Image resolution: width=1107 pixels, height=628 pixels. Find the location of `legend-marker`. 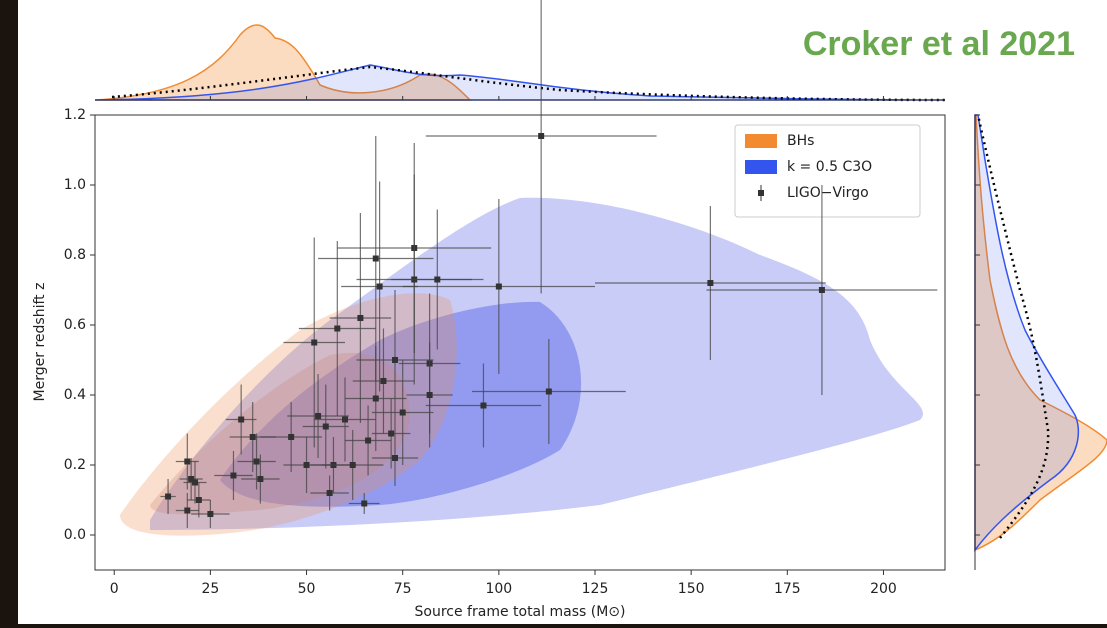

legend-marker is located at coordinates (761, 193).